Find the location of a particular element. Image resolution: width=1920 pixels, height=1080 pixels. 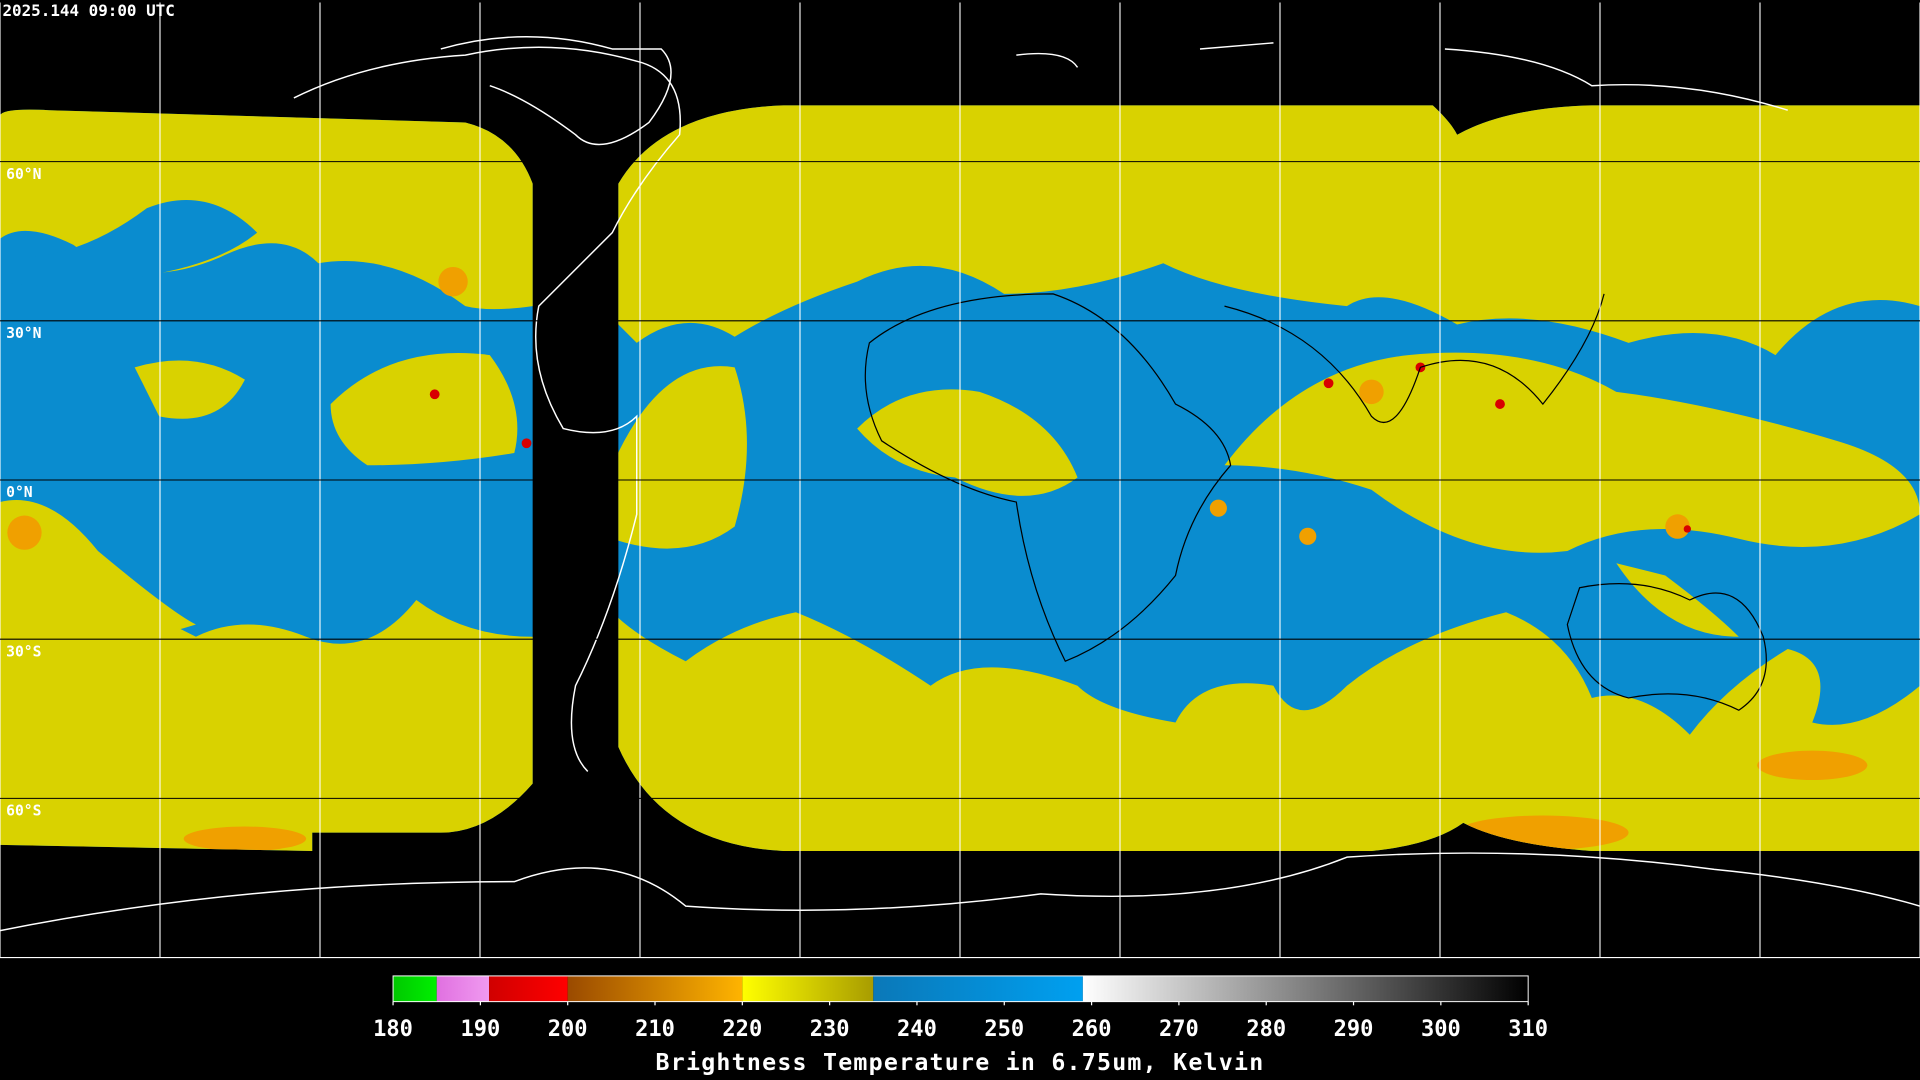

lat-label: 60°N is located at coordinates (23, 174).